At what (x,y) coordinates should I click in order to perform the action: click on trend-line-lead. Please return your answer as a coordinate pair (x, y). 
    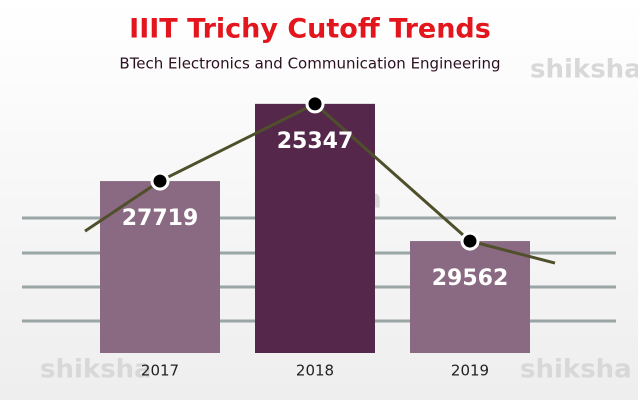
    Looking at the image, I should click on (122, 206).